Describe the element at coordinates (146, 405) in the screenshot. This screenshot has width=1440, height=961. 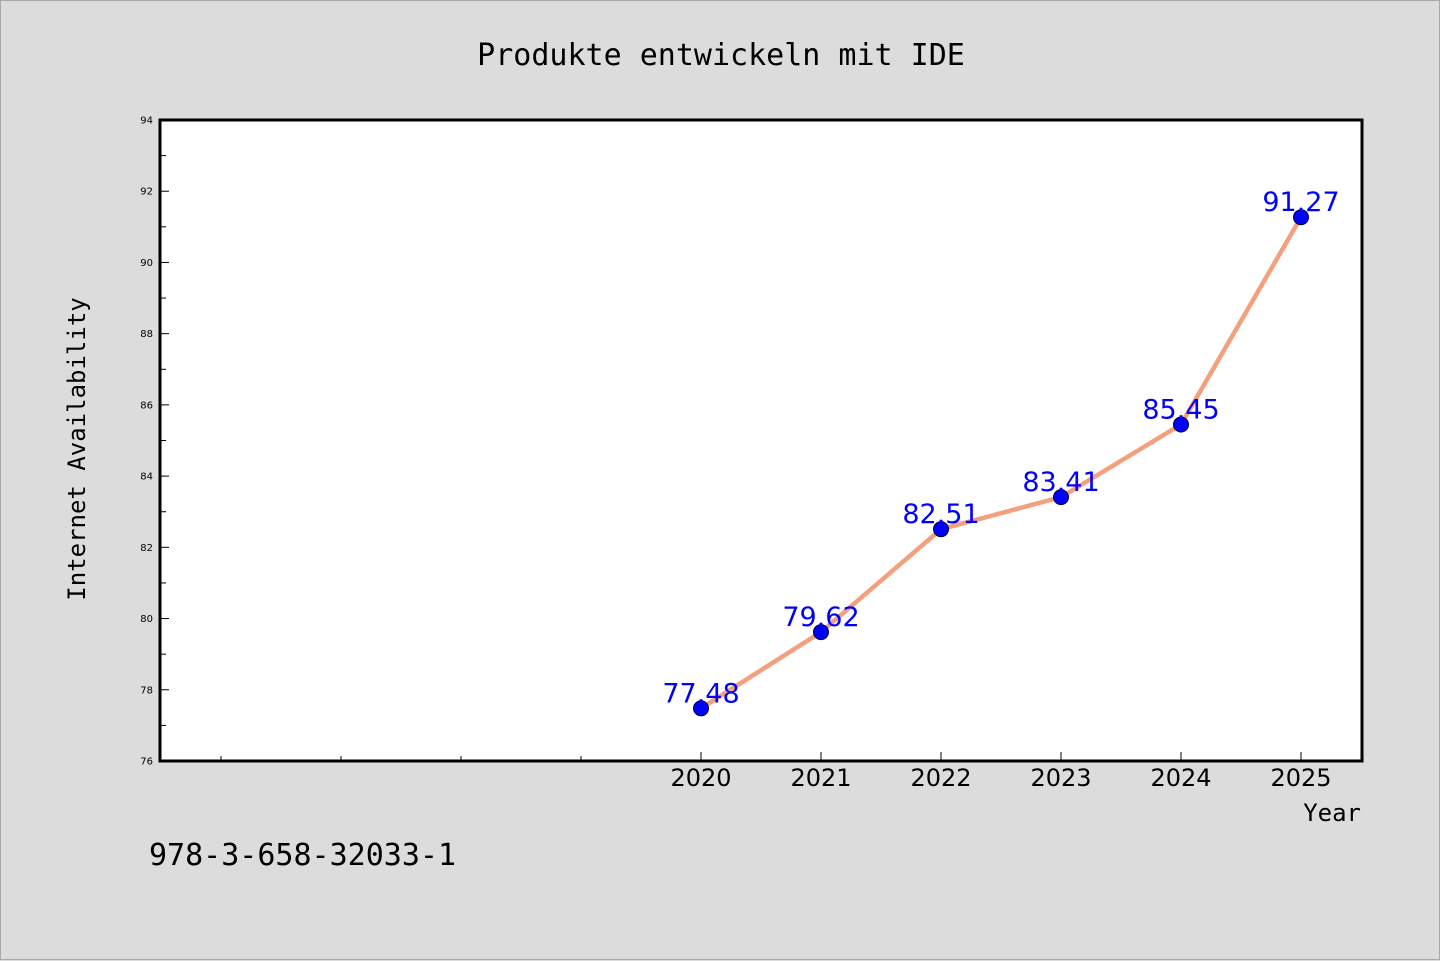
I see `y-tick-label: 86` at that location.